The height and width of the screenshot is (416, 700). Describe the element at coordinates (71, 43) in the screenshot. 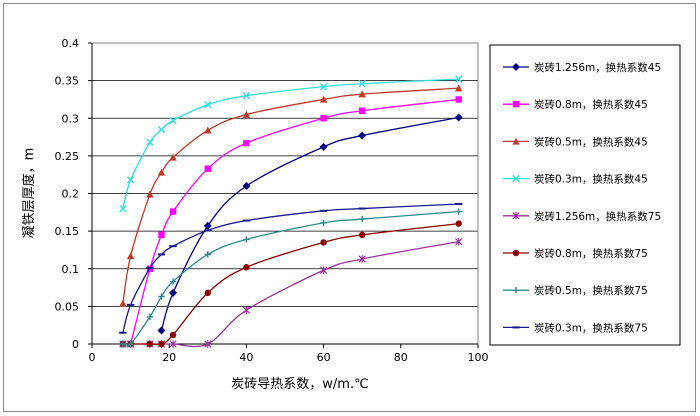

I see `y-tick-label: 0.4` at that location.